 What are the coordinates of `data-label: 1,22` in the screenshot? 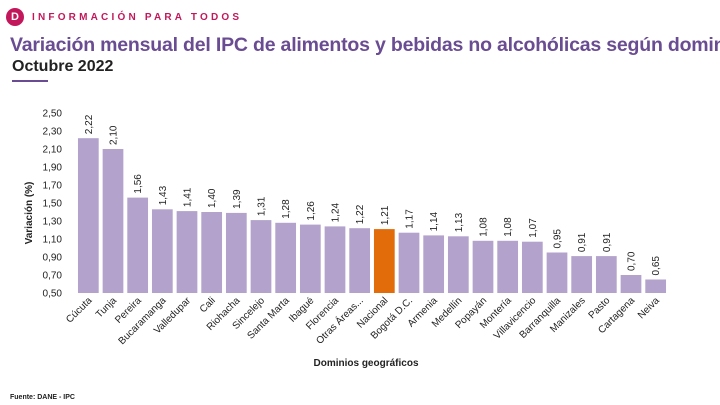 It's located at (360, 214).